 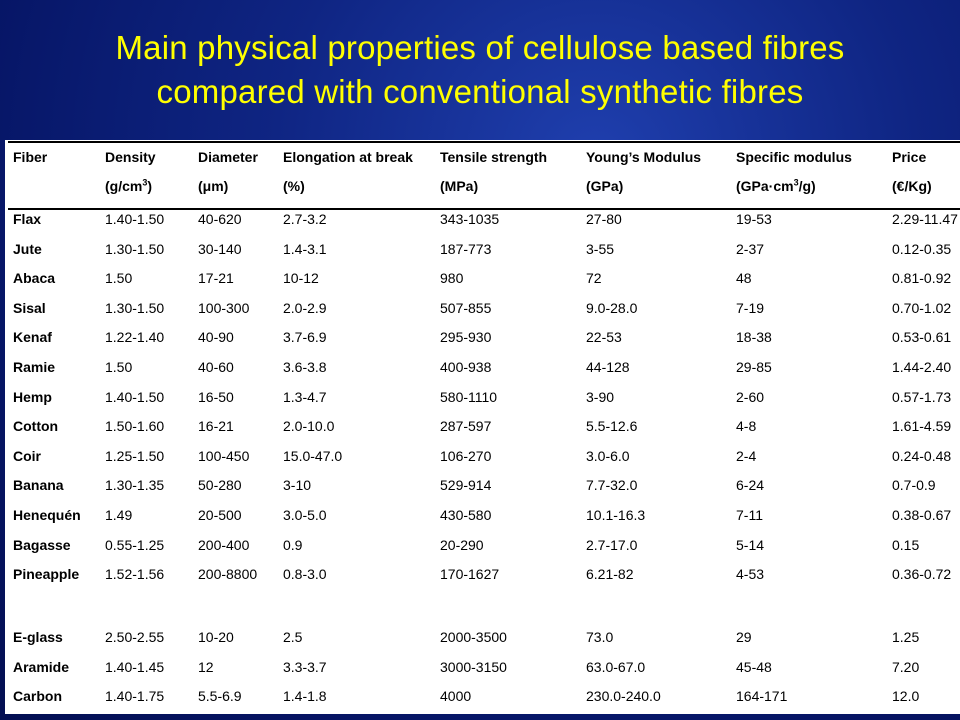 What do you see at coordinates (484, 142) in the screenshot?
I see `table-top-rule` at bounding box center [484, 142].